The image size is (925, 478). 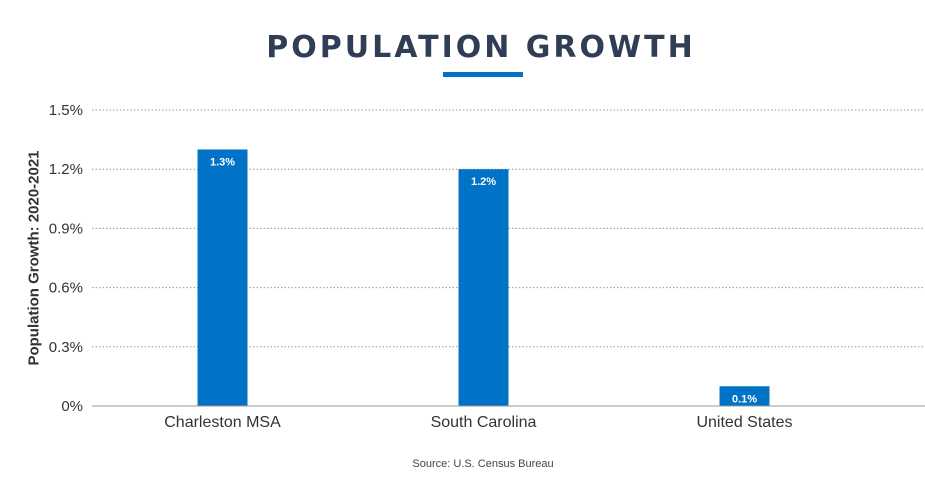 What do you see at coordinates (744, 399) in the screenshot?
I see `data-label: 0.1%` at bounding box center [744, 399].